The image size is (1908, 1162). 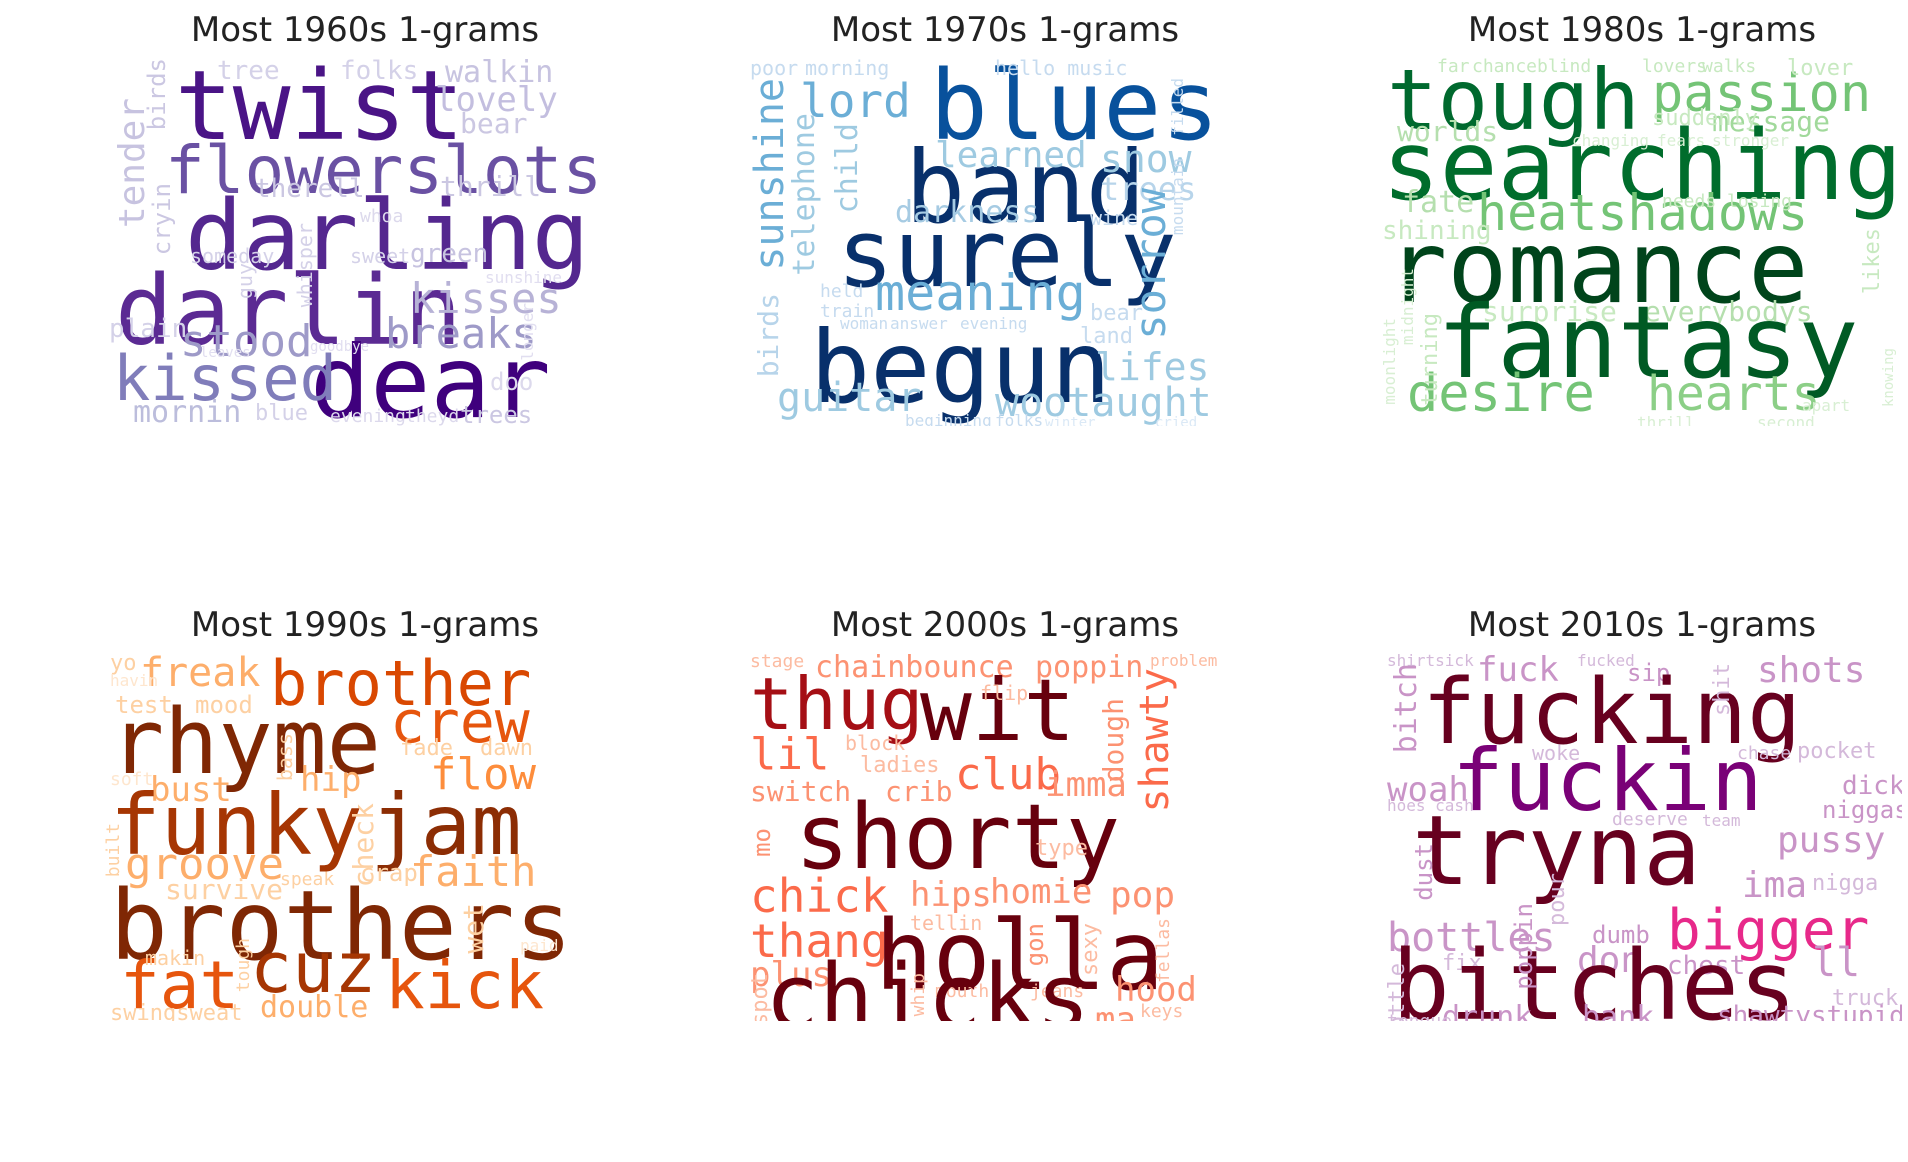 I want to click on cloud-word: fellas, so click(x=1163, y=951).